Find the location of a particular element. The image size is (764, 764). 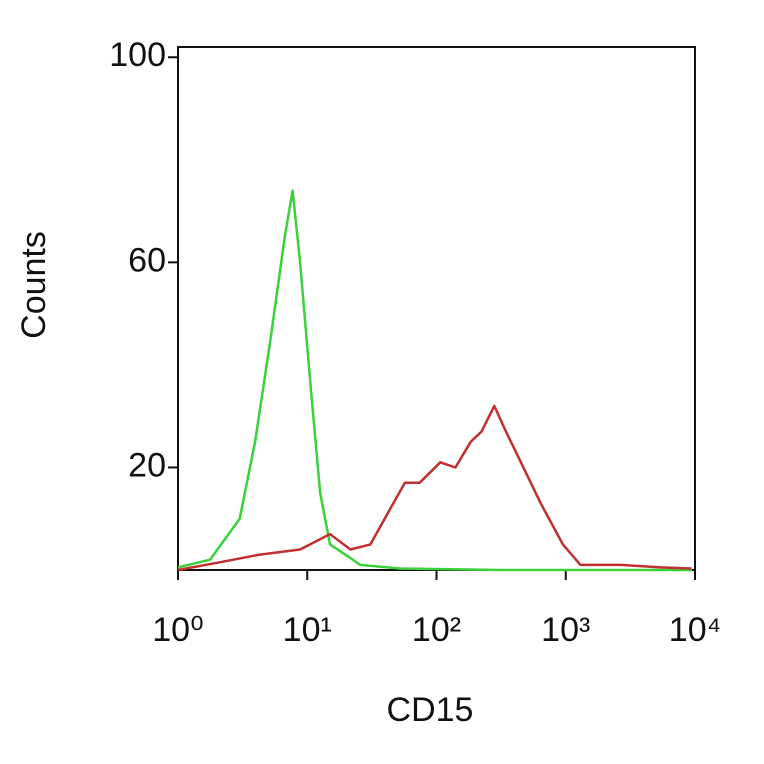

x-tick-label: 10¹ is located at coordinates (307, 630).